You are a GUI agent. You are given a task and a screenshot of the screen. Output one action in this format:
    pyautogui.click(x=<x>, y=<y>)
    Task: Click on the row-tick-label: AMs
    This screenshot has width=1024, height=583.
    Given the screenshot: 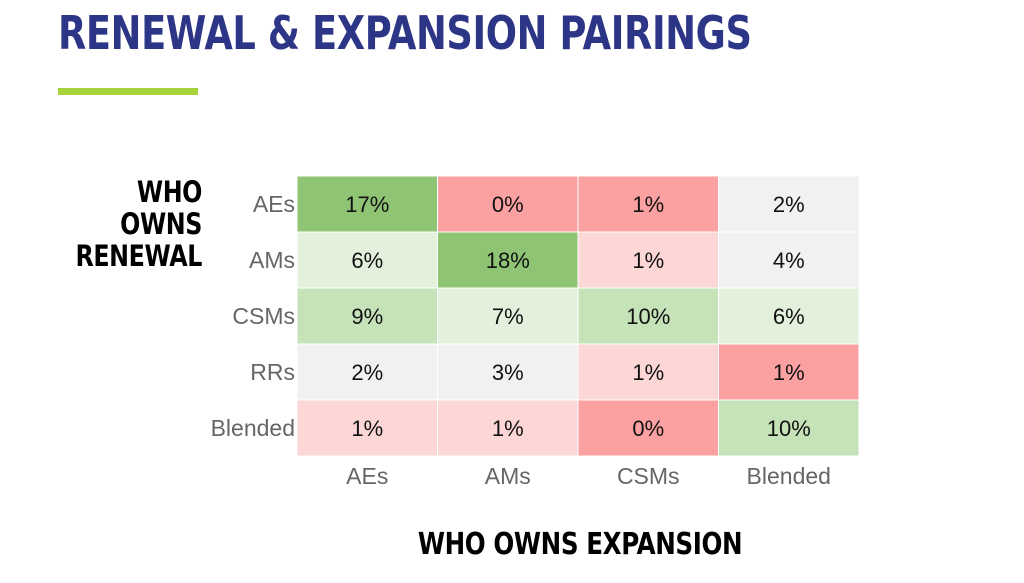 What is the action you would take?
    pyautogui.click(x=272, y=260)
    